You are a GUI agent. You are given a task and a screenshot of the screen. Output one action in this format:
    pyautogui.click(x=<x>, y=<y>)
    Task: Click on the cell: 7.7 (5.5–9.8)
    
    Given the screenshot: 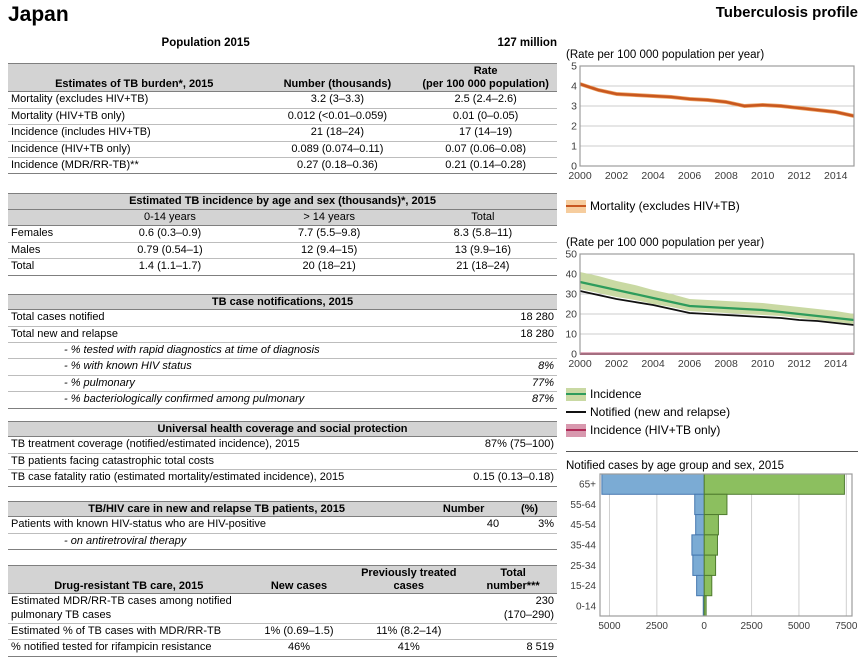 What is the action you would take?
    pyautogui.click(x=329, y=234)
    